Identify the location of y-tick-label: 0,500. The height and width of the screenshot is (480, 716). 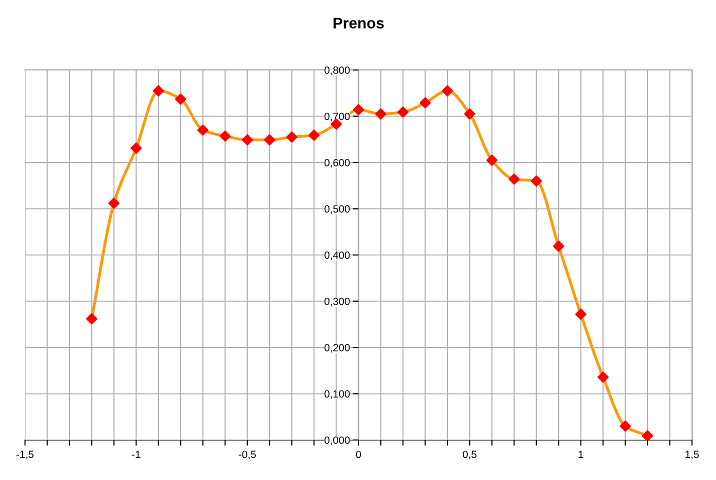
(337, 209).